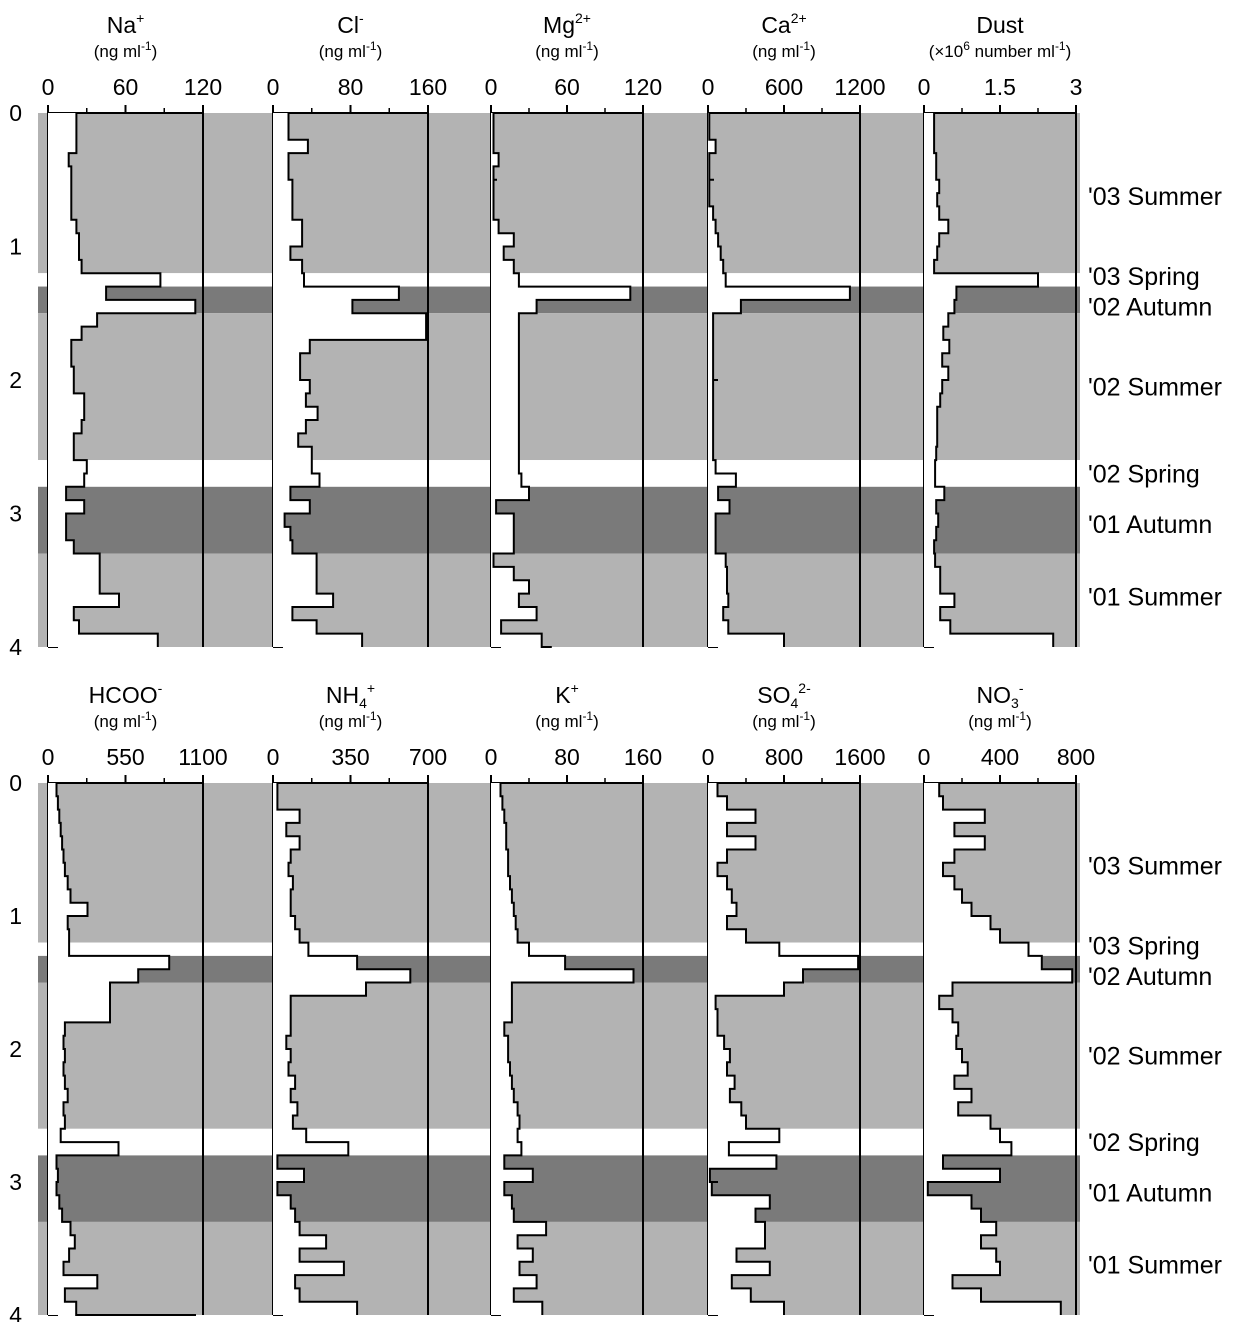 Image resolution: width=1238 pixels, height=1322 pixels. I want to click on panel-title: NO3-, so click(1000, 695).